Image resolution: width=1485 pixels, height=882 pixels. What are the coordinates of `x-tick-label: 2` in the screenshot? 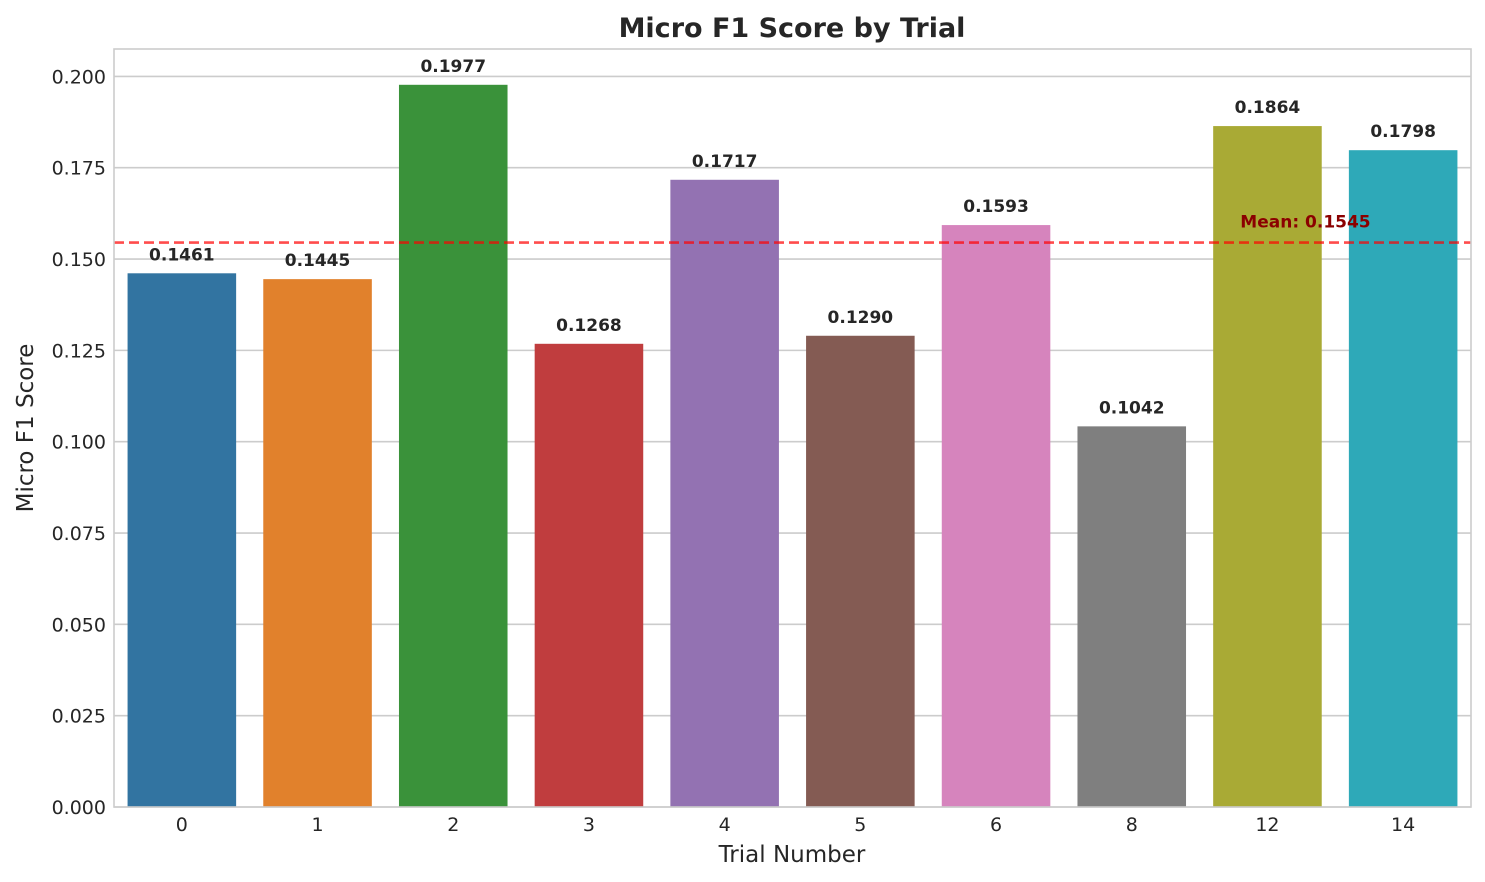 It's located at (453, 825).